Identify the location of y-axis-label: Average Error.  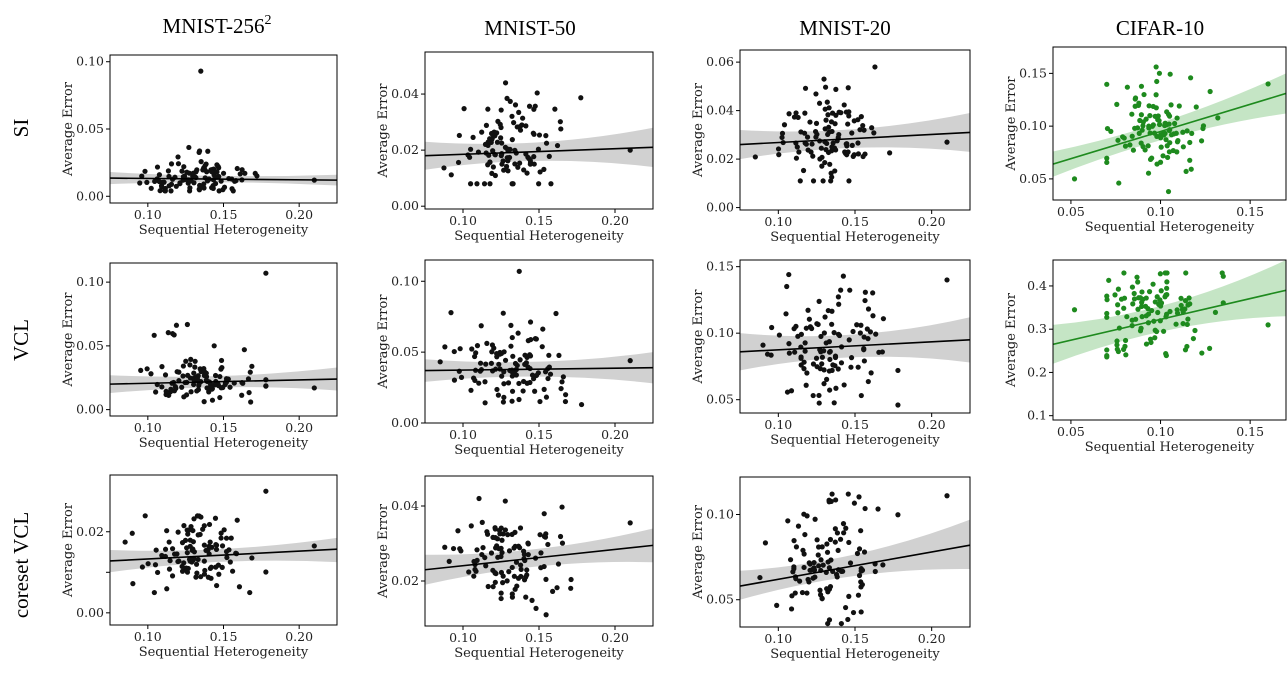
(1011, 340).